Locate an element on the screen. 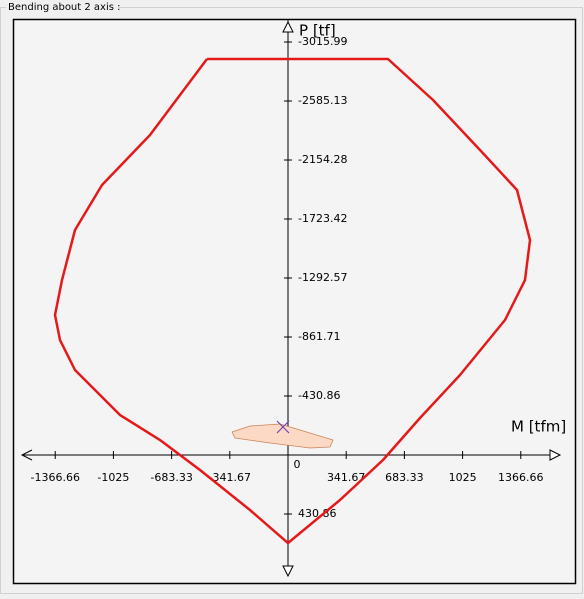  x-tick-label: -1366.66 is located at coordinates (54, 477).